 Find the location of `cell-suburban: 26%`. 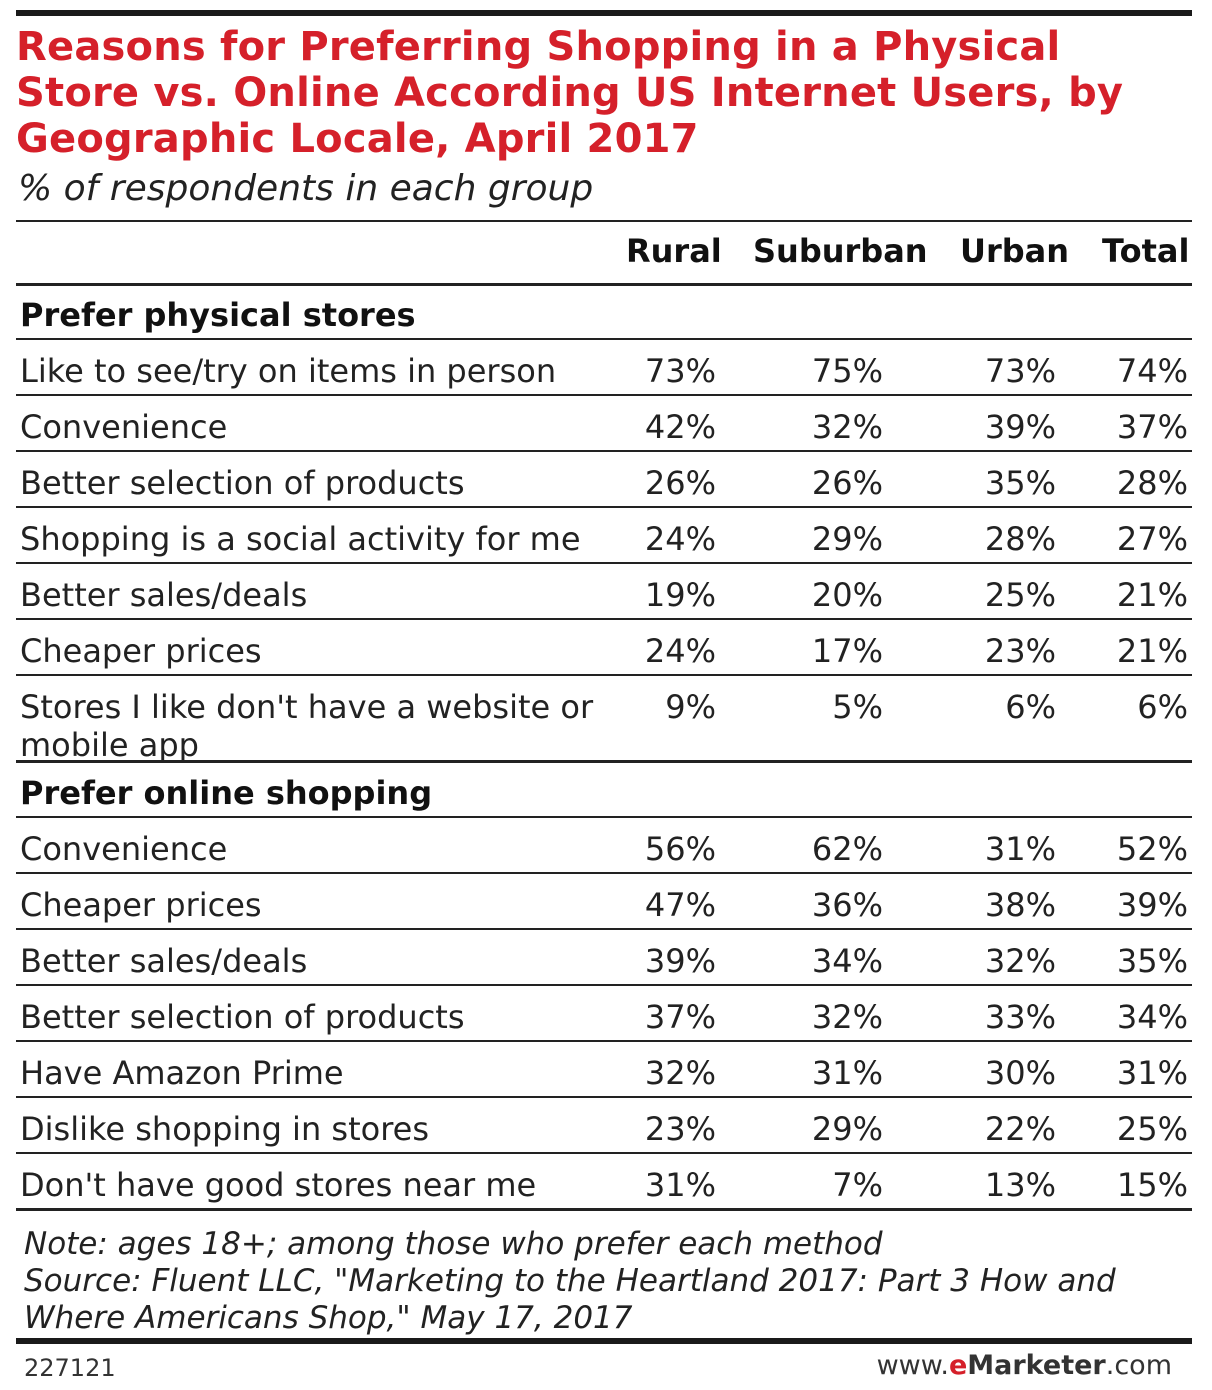

cell-suburban: 26% is located at coordinates (847, 483).